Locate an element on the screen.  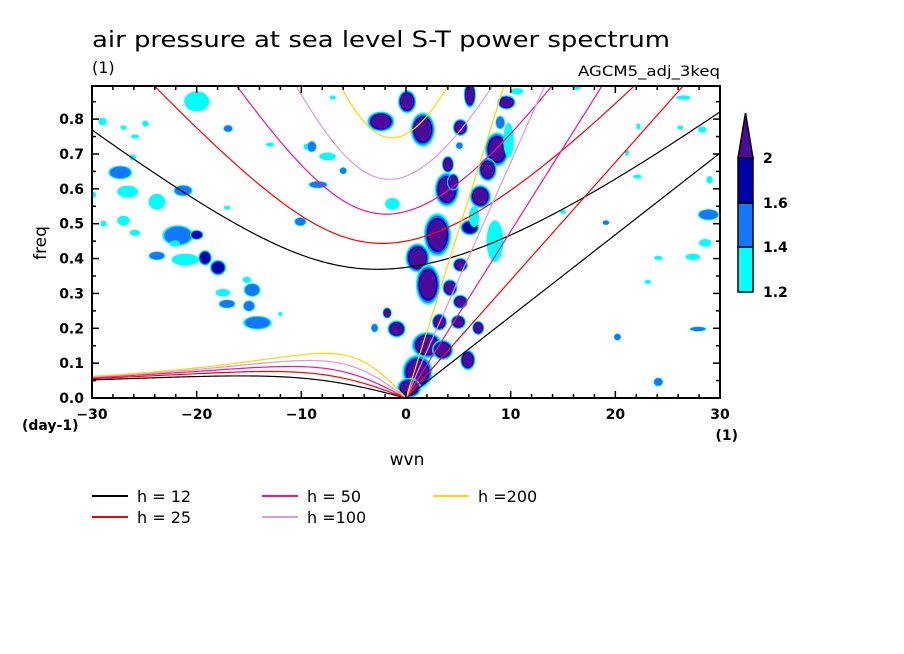
dispersion-curve-rossby-h200 is located at coordinates (249, 375).